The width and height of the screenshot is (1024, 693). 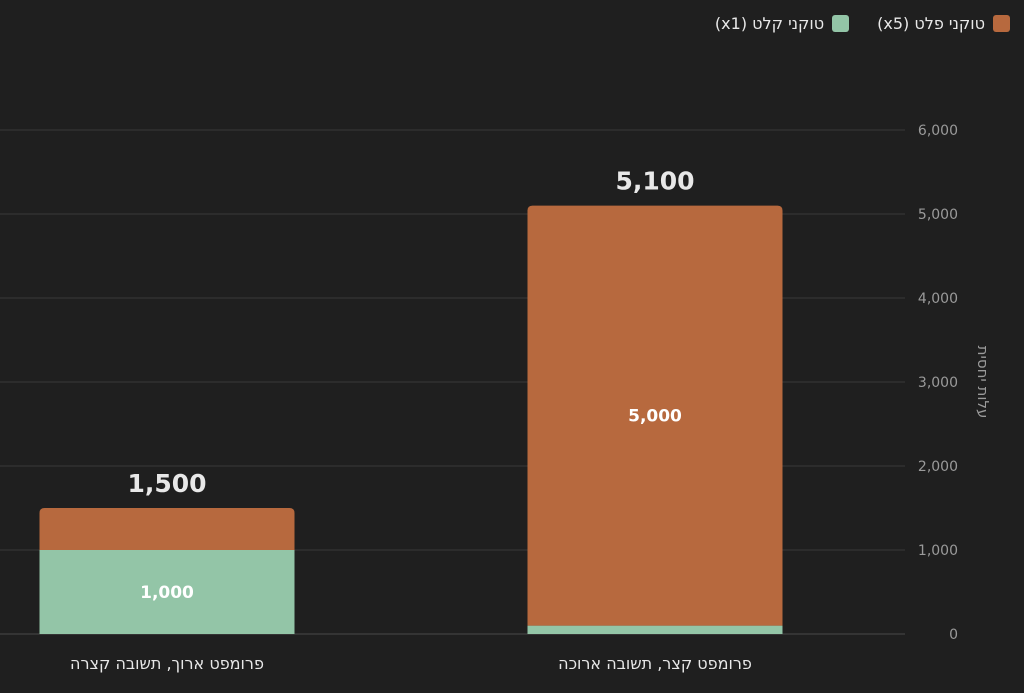 I want to click on legend: טוקני קלט (x1) טוקני פלט (x5), so click(x=862, y=23).